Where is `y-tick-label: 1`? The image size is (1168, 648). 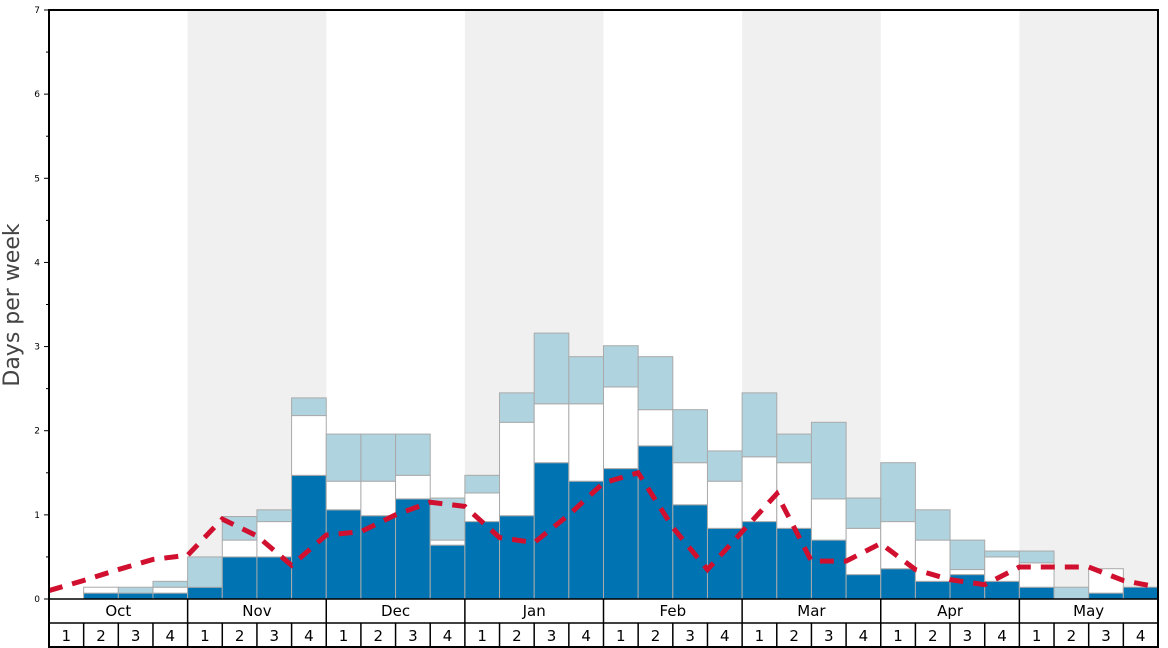
y-tick-label: 1 is located at coordinates (37, 516).